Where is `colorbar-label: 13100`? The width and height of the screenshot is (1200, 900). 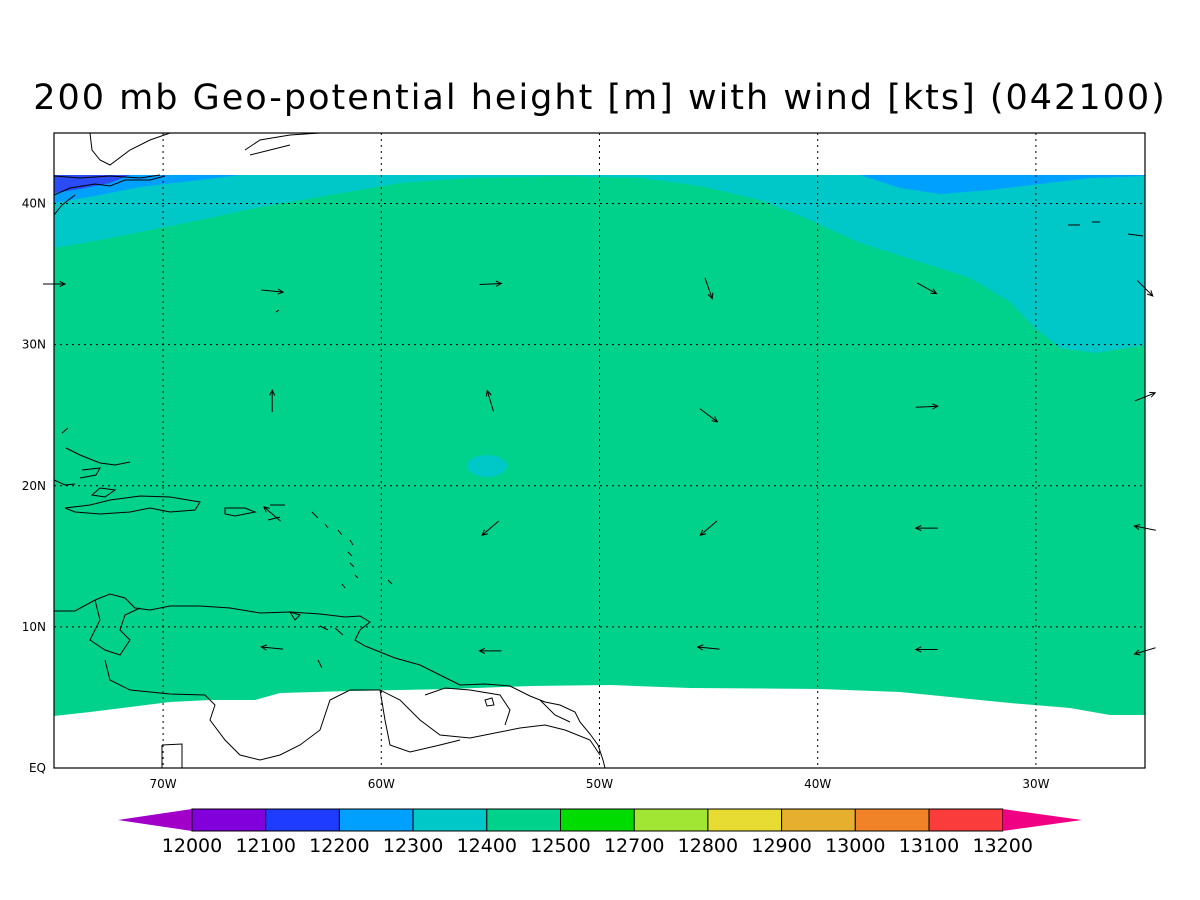 colorbar-label: 13100 is located at coordinates (929, 846).